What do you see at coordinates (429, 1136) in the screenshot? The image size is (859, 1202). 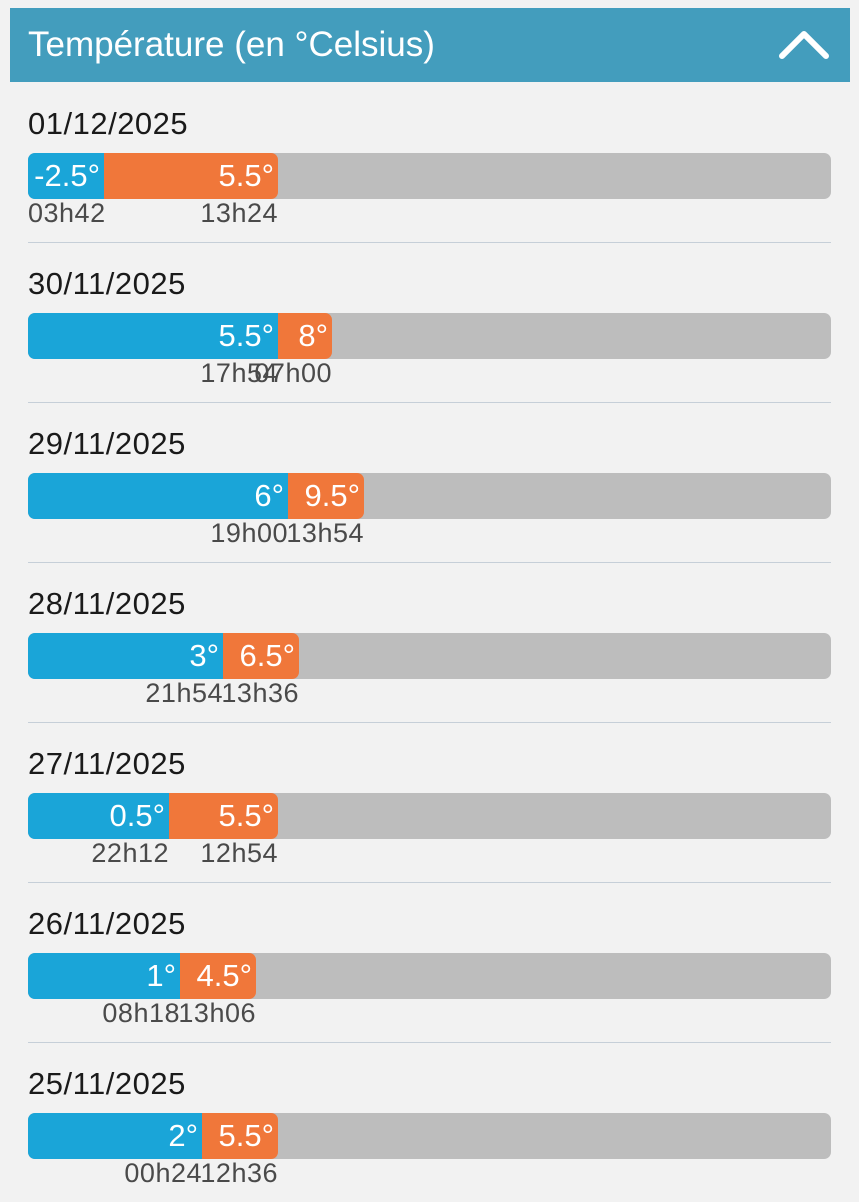 I see `temperature-range-track: 2° 5.5°` at bounding box center [429, 1136].